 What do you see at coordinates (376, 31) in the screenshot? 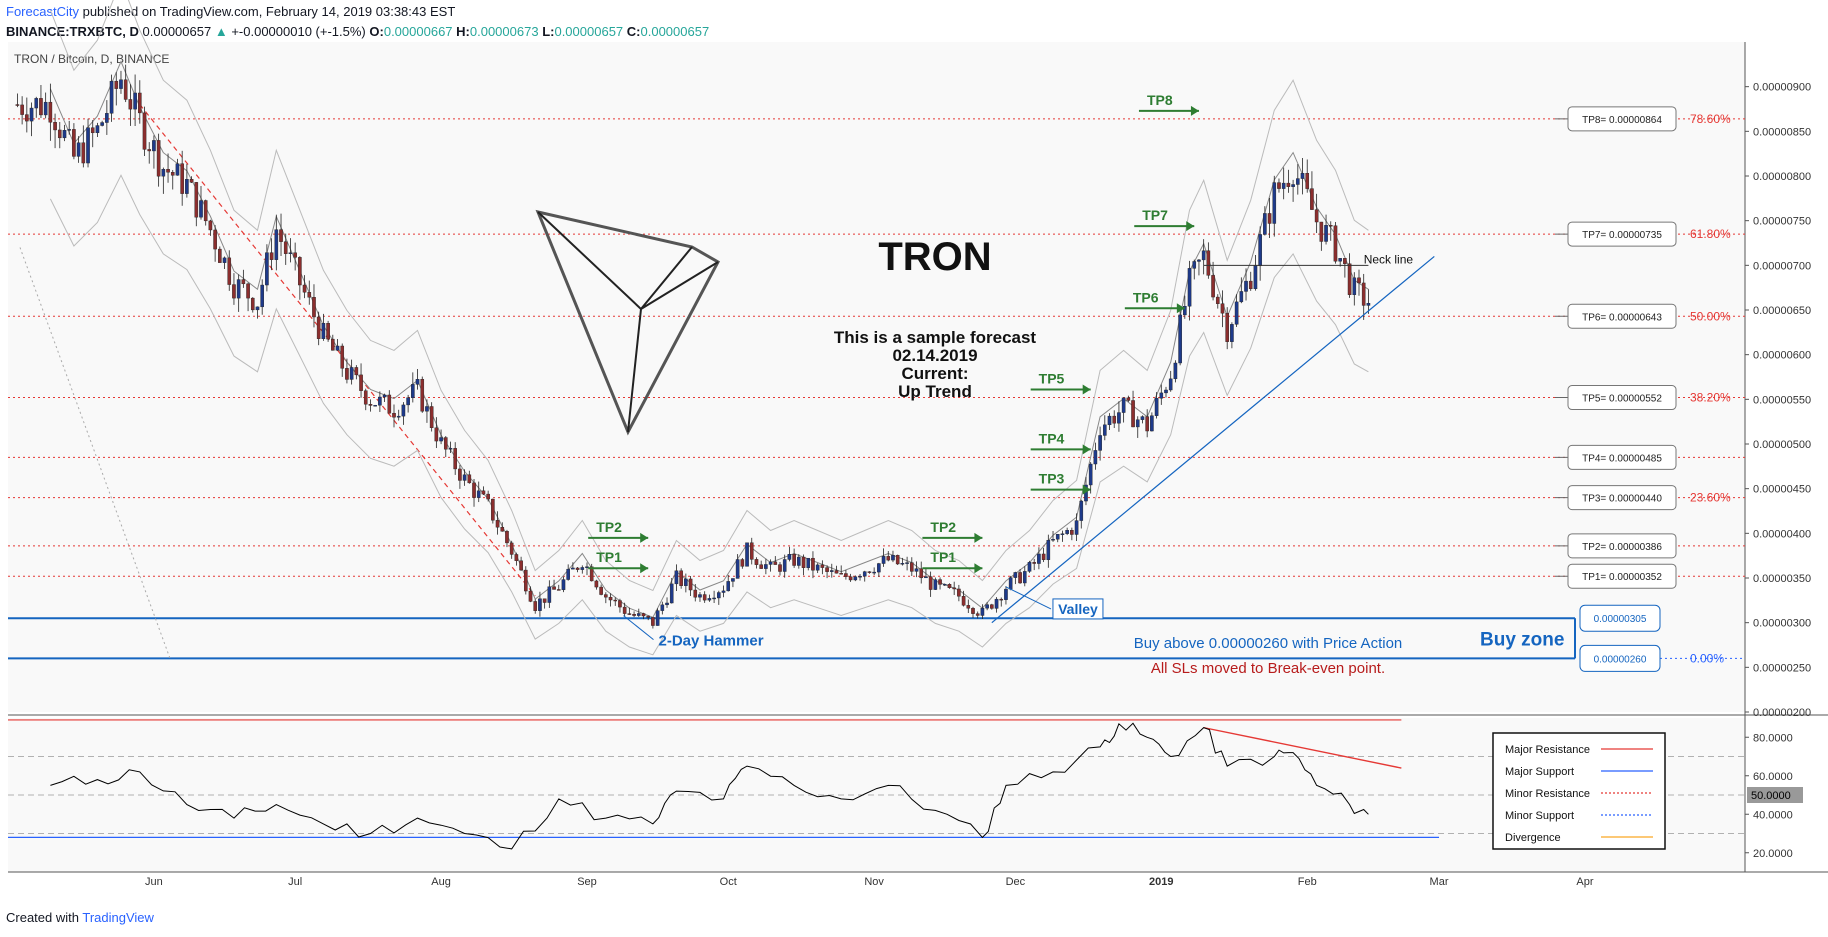
I see `open-label: O:` at bounding box center [376, 31].